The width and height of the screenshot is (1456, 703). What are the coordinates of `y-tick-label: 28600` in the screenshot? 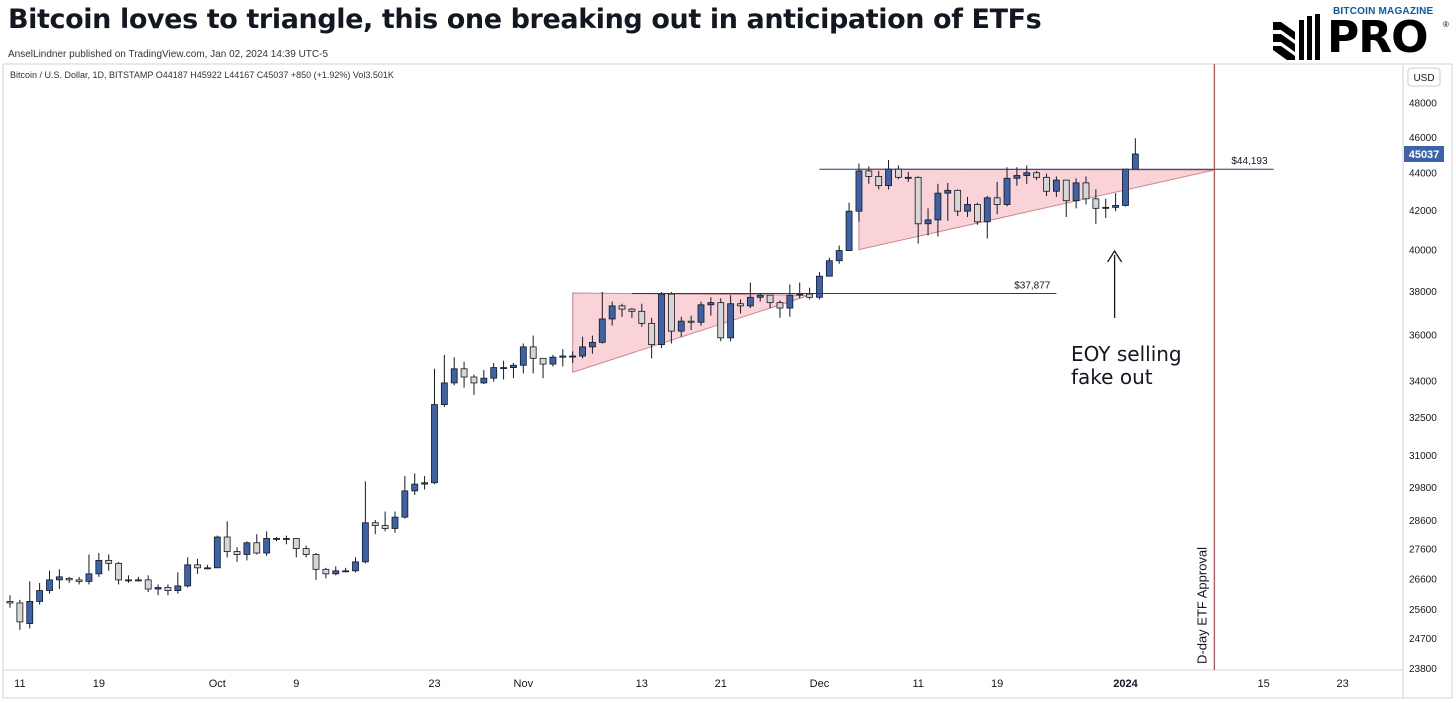 It's located at (1423, 521).